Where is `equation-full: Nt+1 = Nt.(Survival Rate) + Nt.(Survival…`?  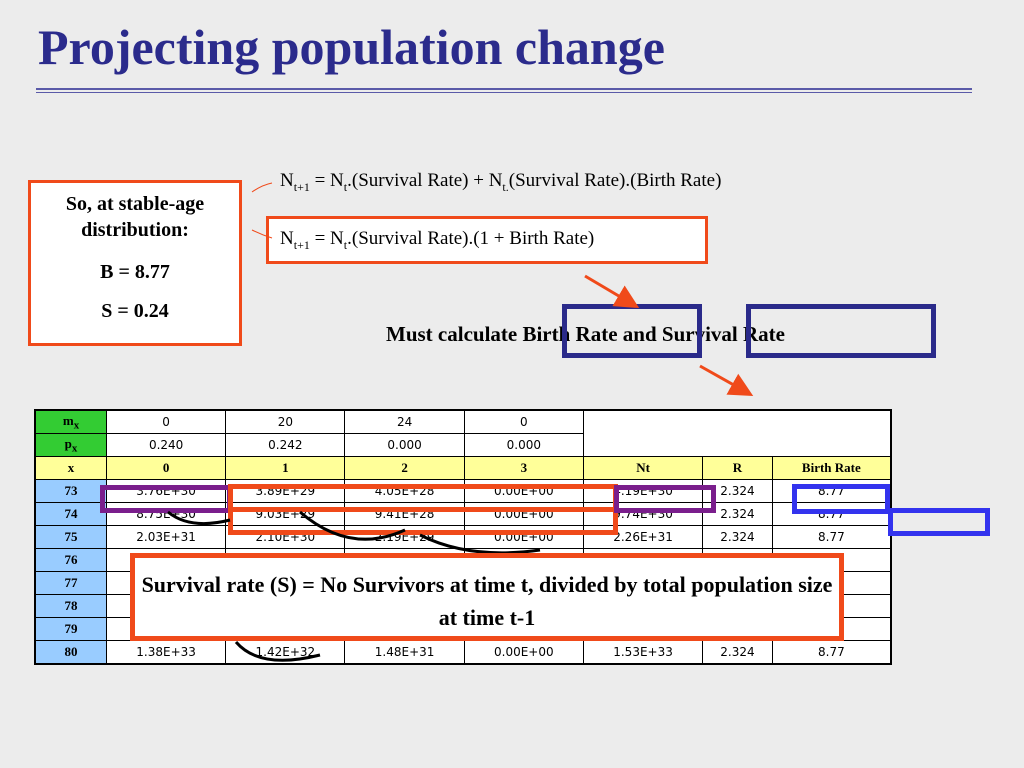
equation-full: Nt+1 = Nt.(Survival Rate) + Nt.(Survival… is located at coordinates (500, 182).